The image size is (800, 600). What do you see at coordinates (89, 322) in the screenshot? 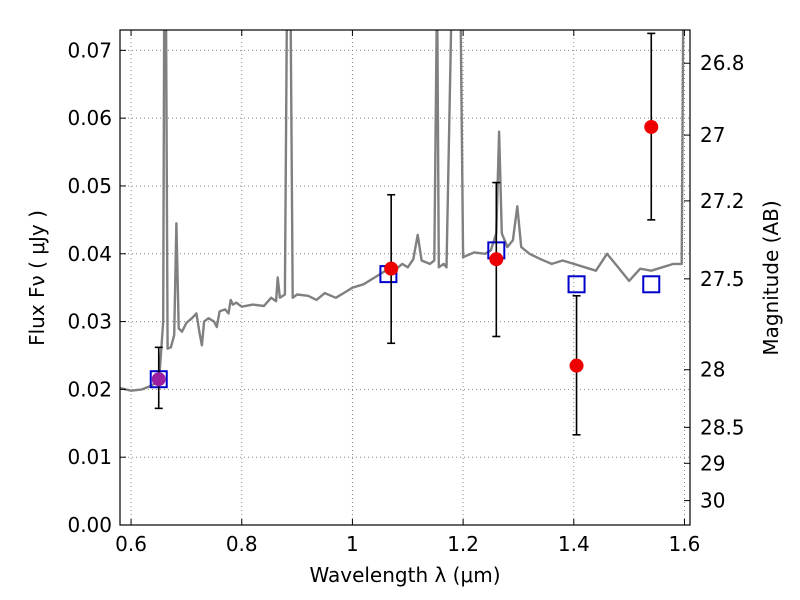
I see `y-tick-label: 0.03` at bounding box center [89, 322].